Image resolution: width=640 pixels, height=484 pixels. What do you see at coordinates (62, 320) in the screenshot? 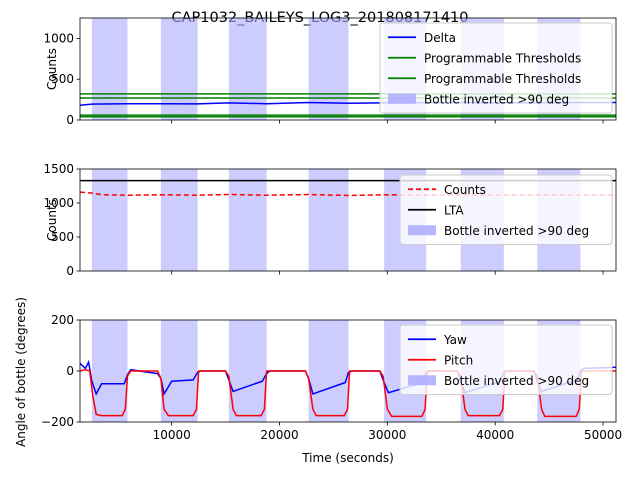
I see `y-tick-label: 200` at bounding box center [62, 320].